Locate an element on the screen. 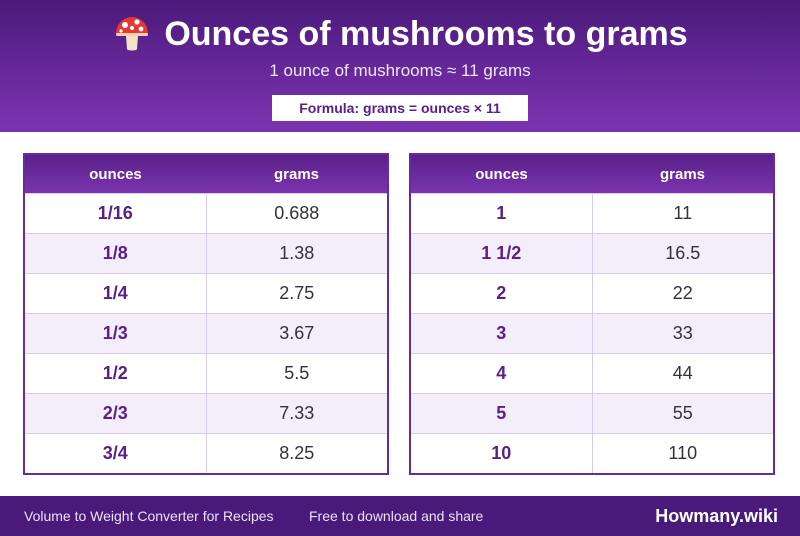  grams-cell: 33 is located at coordinates (682, 333).